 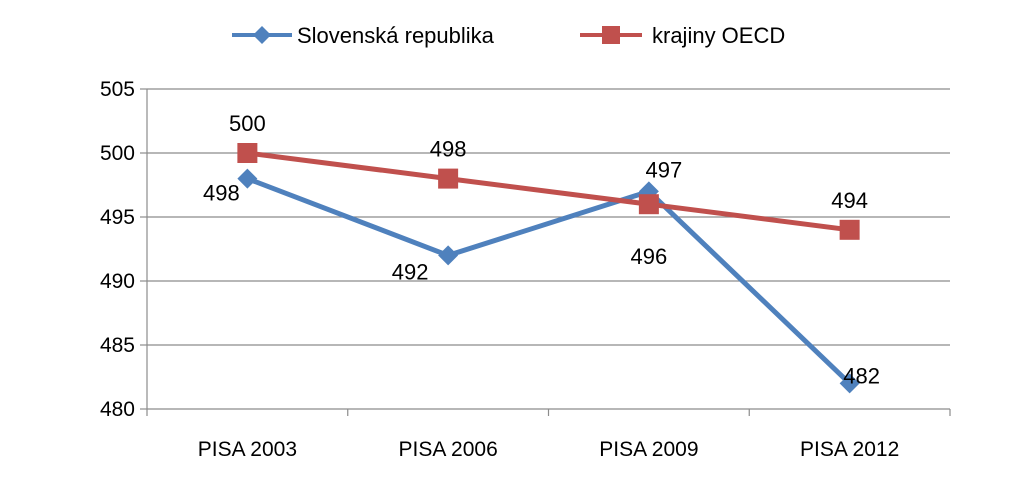 What do you see at coordinates (117, 217) in the screenshot?
I see `y-tick-label: 495` at bounding box center [117, 217].